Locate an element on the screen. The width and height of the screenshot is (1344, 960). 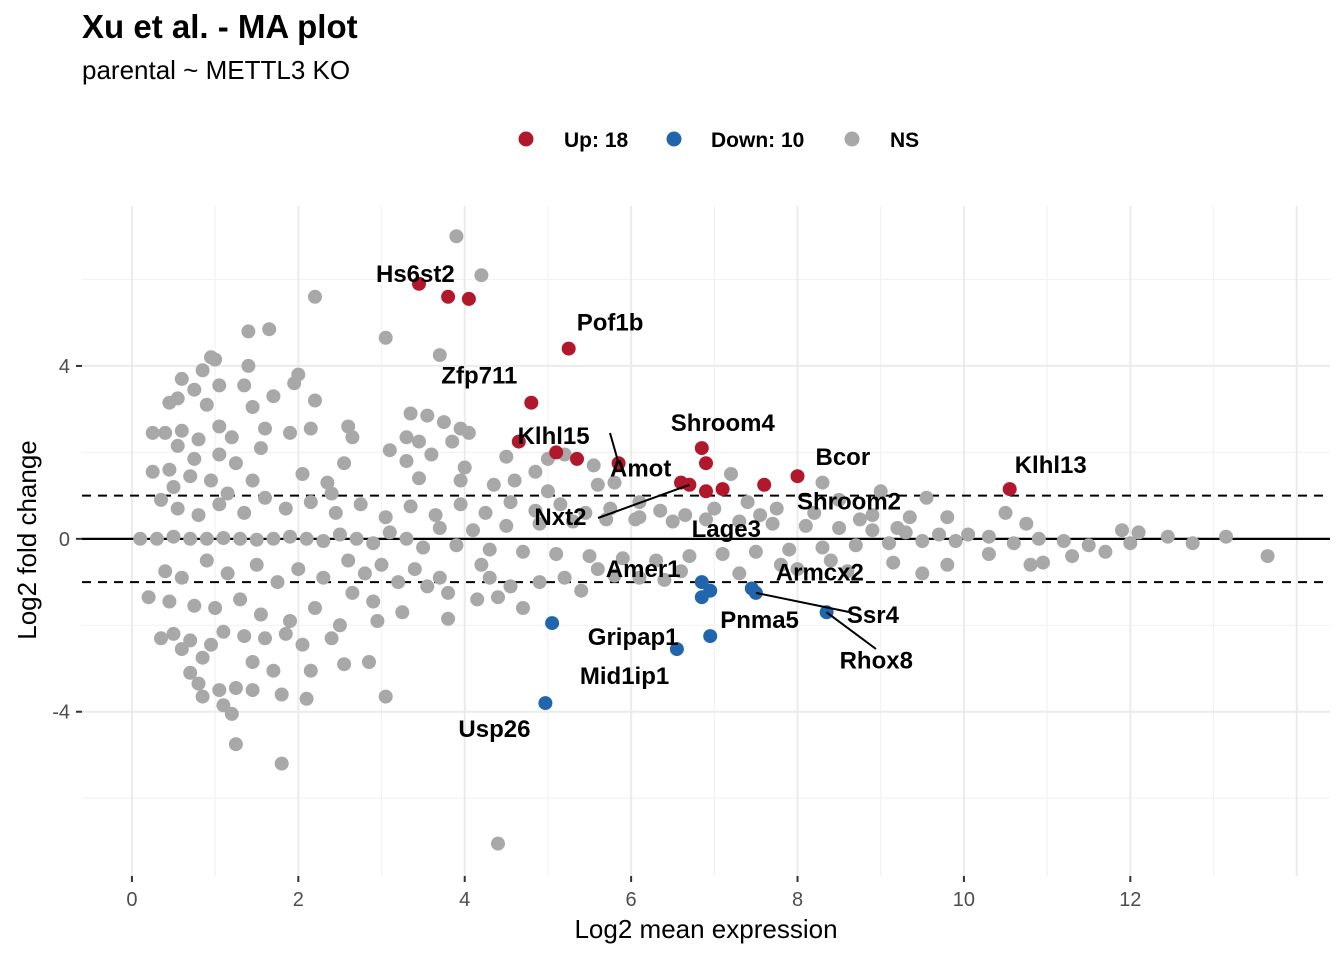
chart-subtitle: parental ~ METTL3 KO is located at coordinates (216, 70).